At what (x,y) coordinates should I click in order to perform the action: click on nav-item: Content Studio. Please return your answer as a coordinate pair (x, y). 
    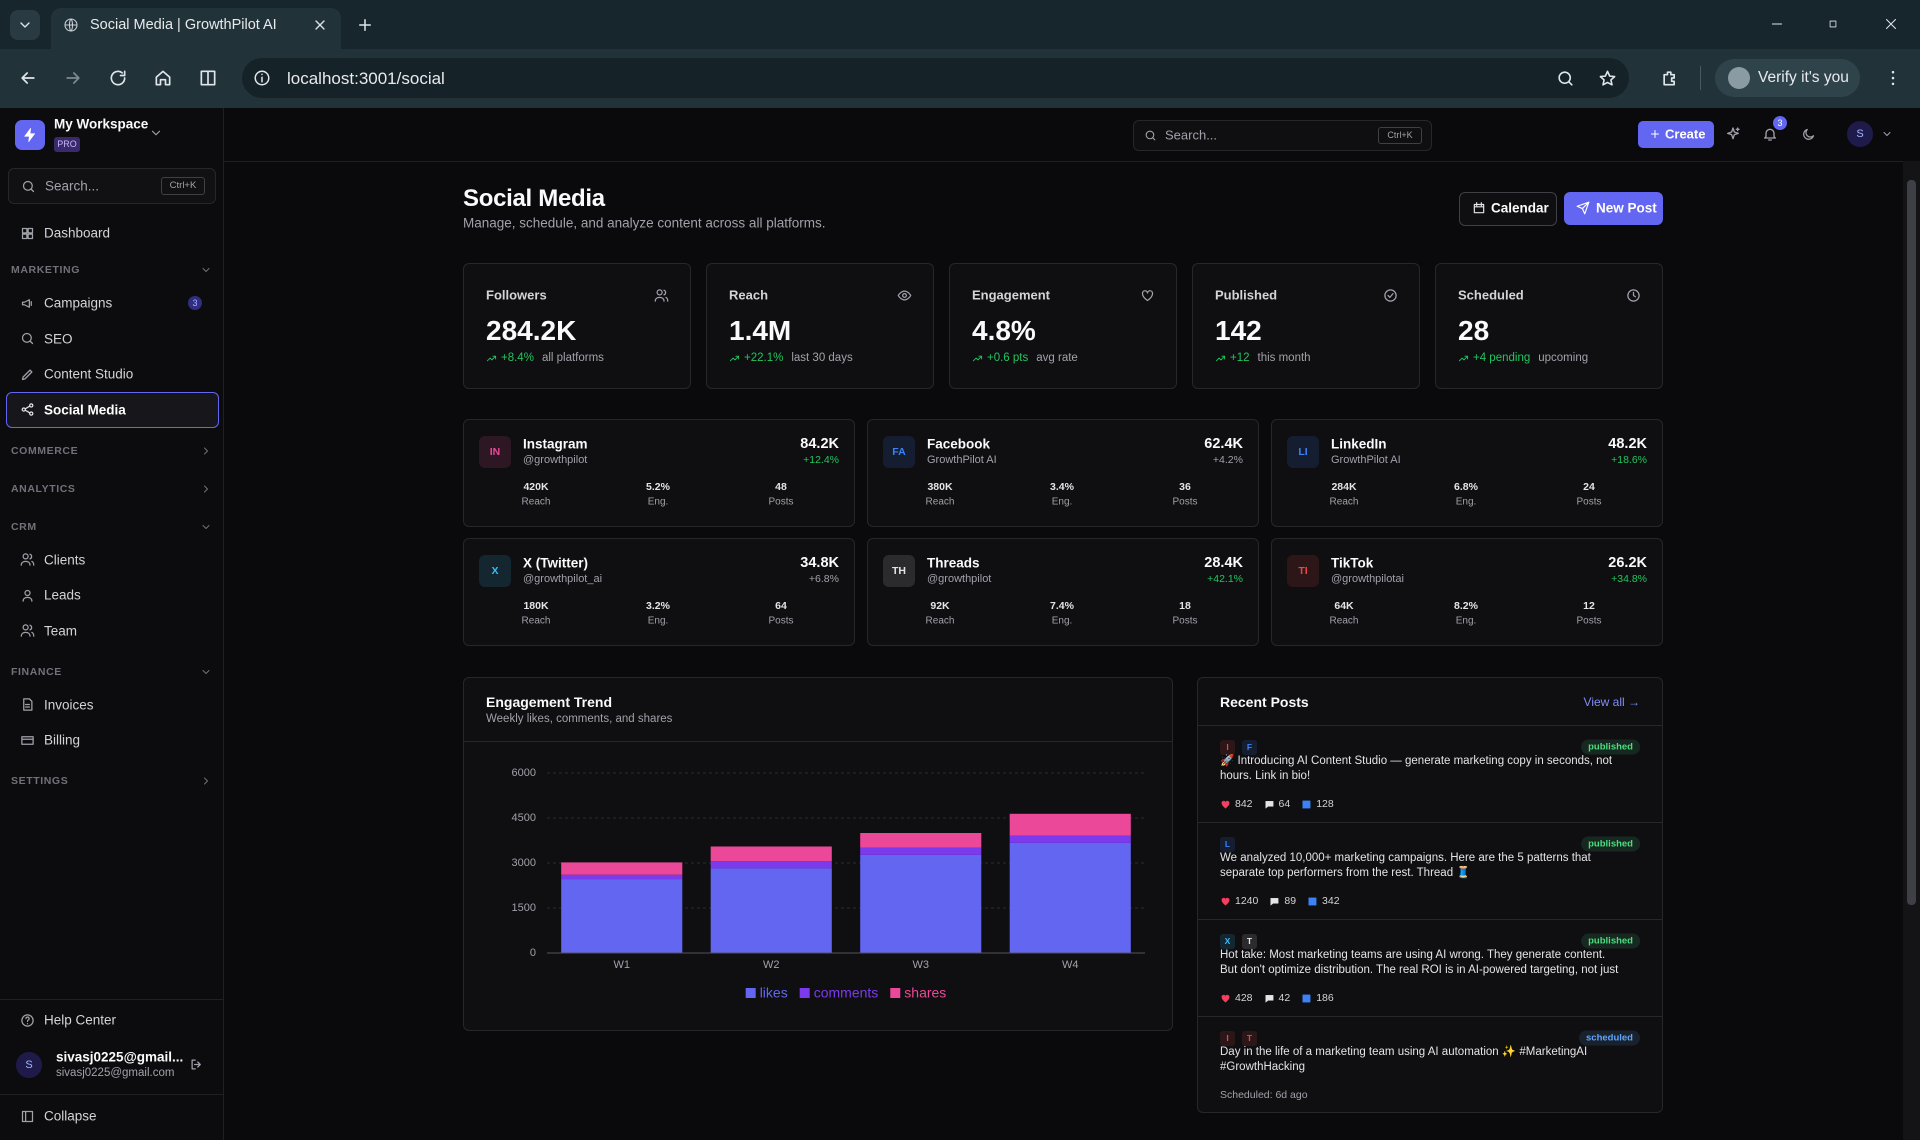
    Looking at the image, I should click on (89, 374).